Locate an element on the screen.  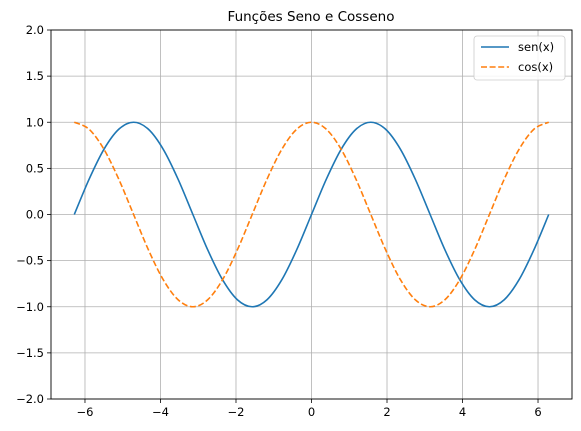
x-tick-label: 2 is located at coordinates (386, 412).